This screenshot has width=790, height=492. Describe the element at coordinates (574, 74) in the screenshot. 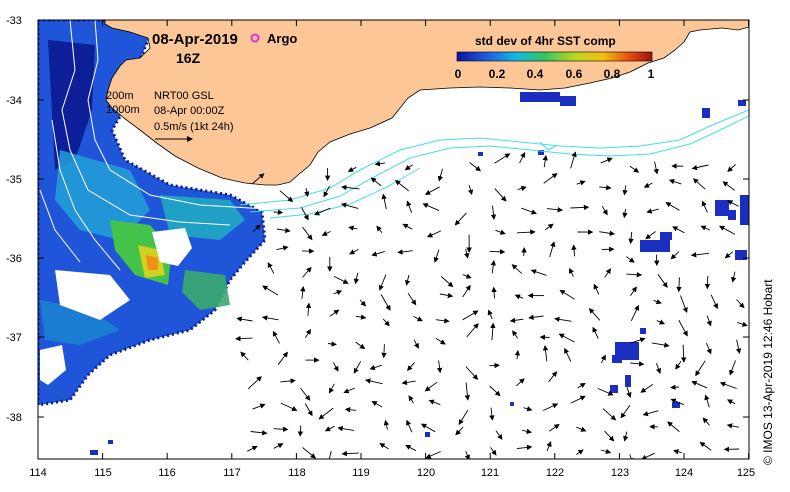

I see `colorbar-tick: 0.6` at that location.